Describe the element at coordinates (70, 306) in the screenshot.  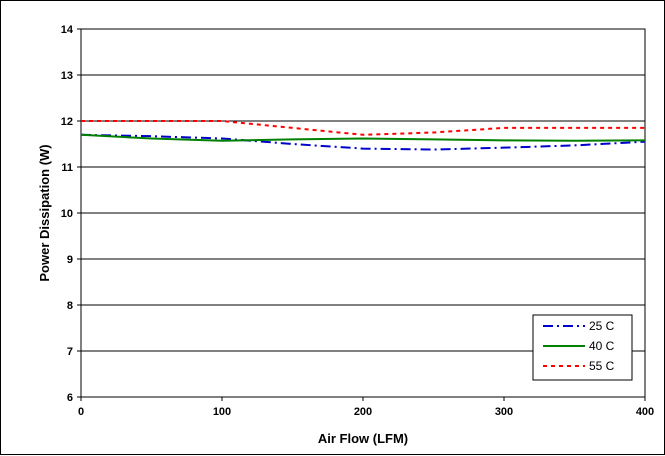
I see `y-tick-label: 8` at that location.